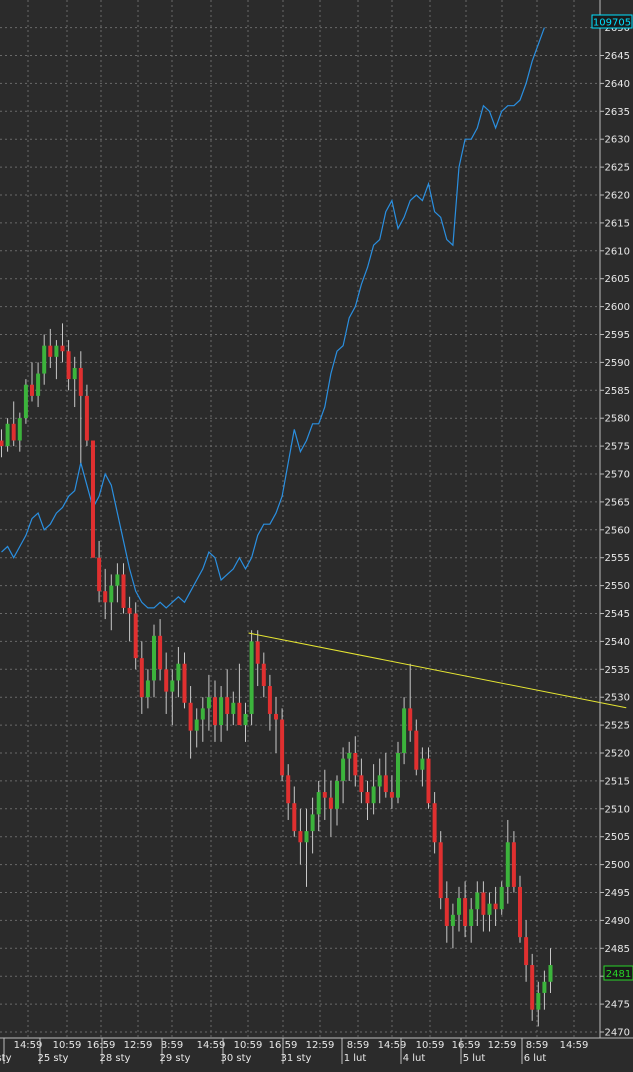  What do you see at coordinates (296, 1058) in the screenshot?
I see `x-date-label: 31 sty` at bounding box center [296, 1058].